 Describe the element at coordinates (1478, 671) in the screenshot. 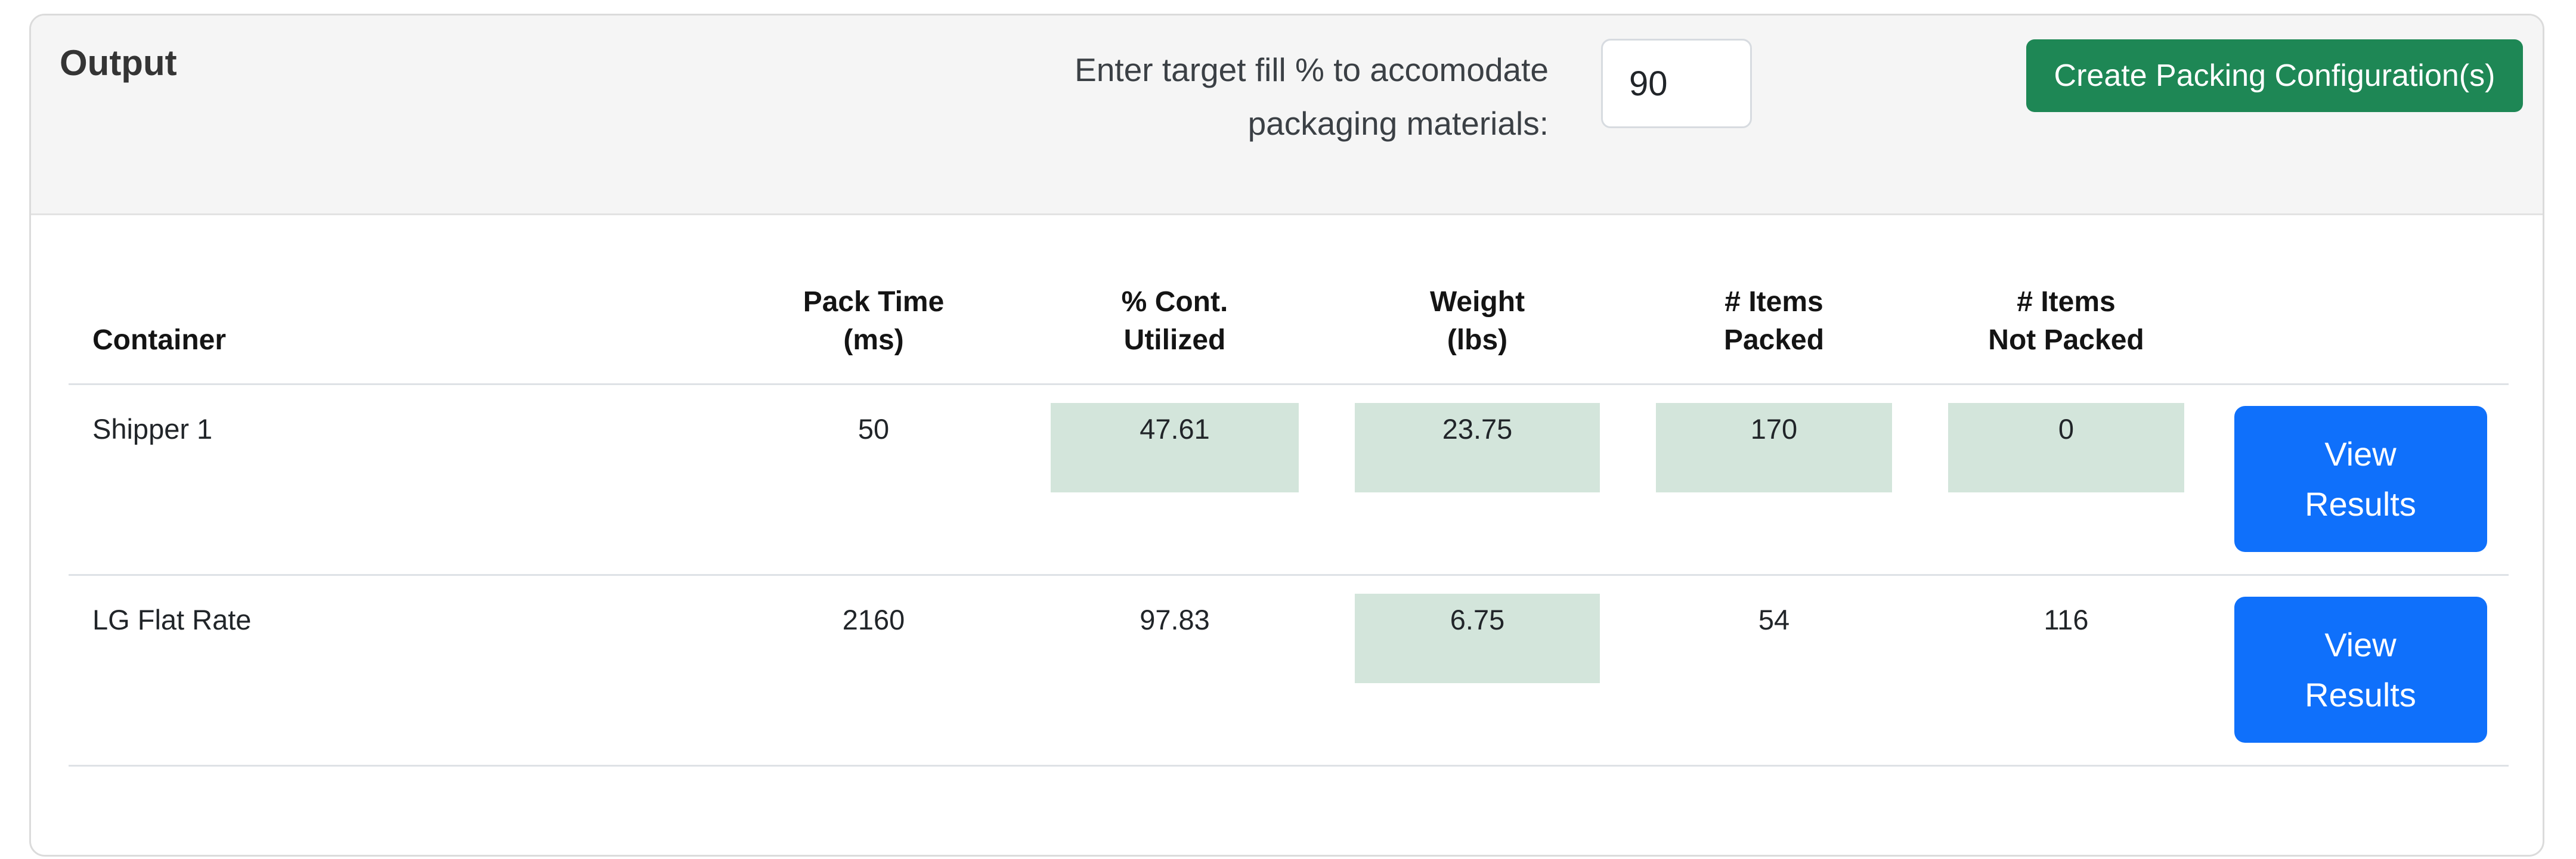

I see `weight-cell: 6.75` at that location.